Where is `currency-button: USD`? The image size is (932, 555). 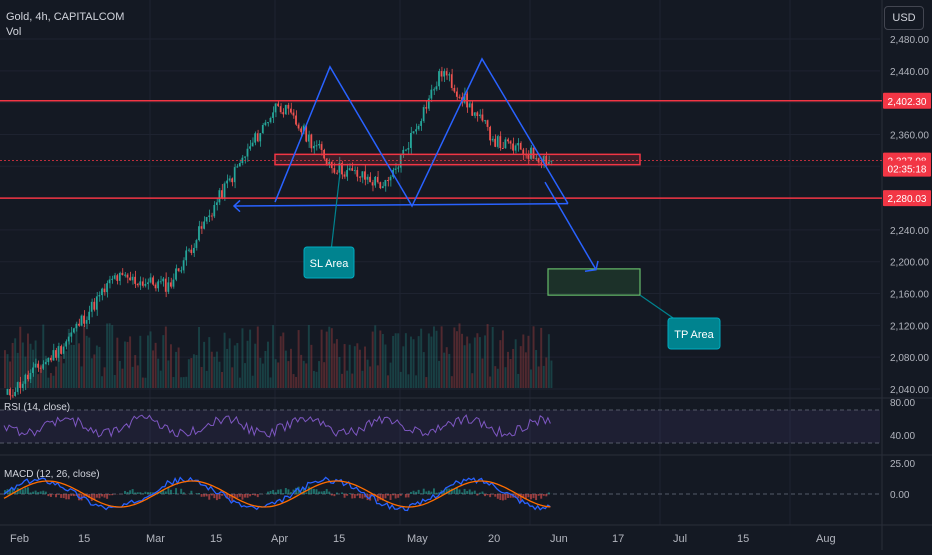
currency-button: USD is located at coordinates (904, 18).